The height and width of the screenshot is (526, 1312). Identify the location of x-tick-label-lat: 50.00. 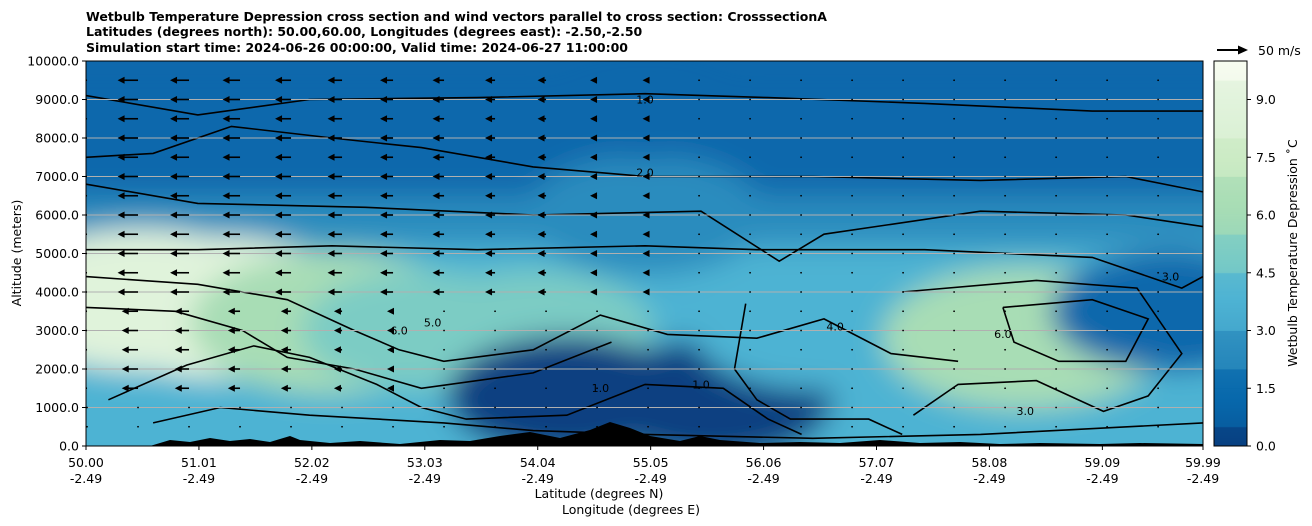
(86, 462).